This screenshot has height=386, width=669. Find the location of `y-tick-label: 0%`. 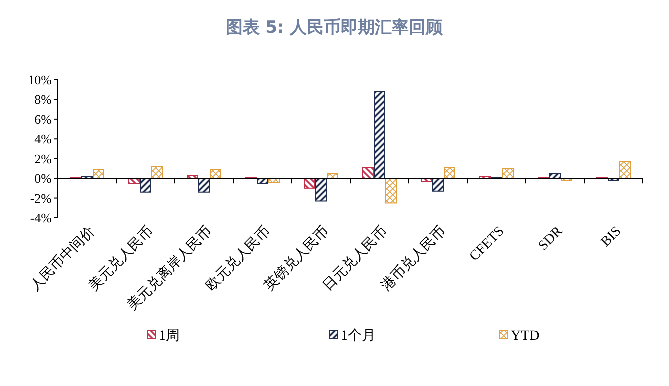

y-tick-label: 0% is located at coordinates (43, 178).